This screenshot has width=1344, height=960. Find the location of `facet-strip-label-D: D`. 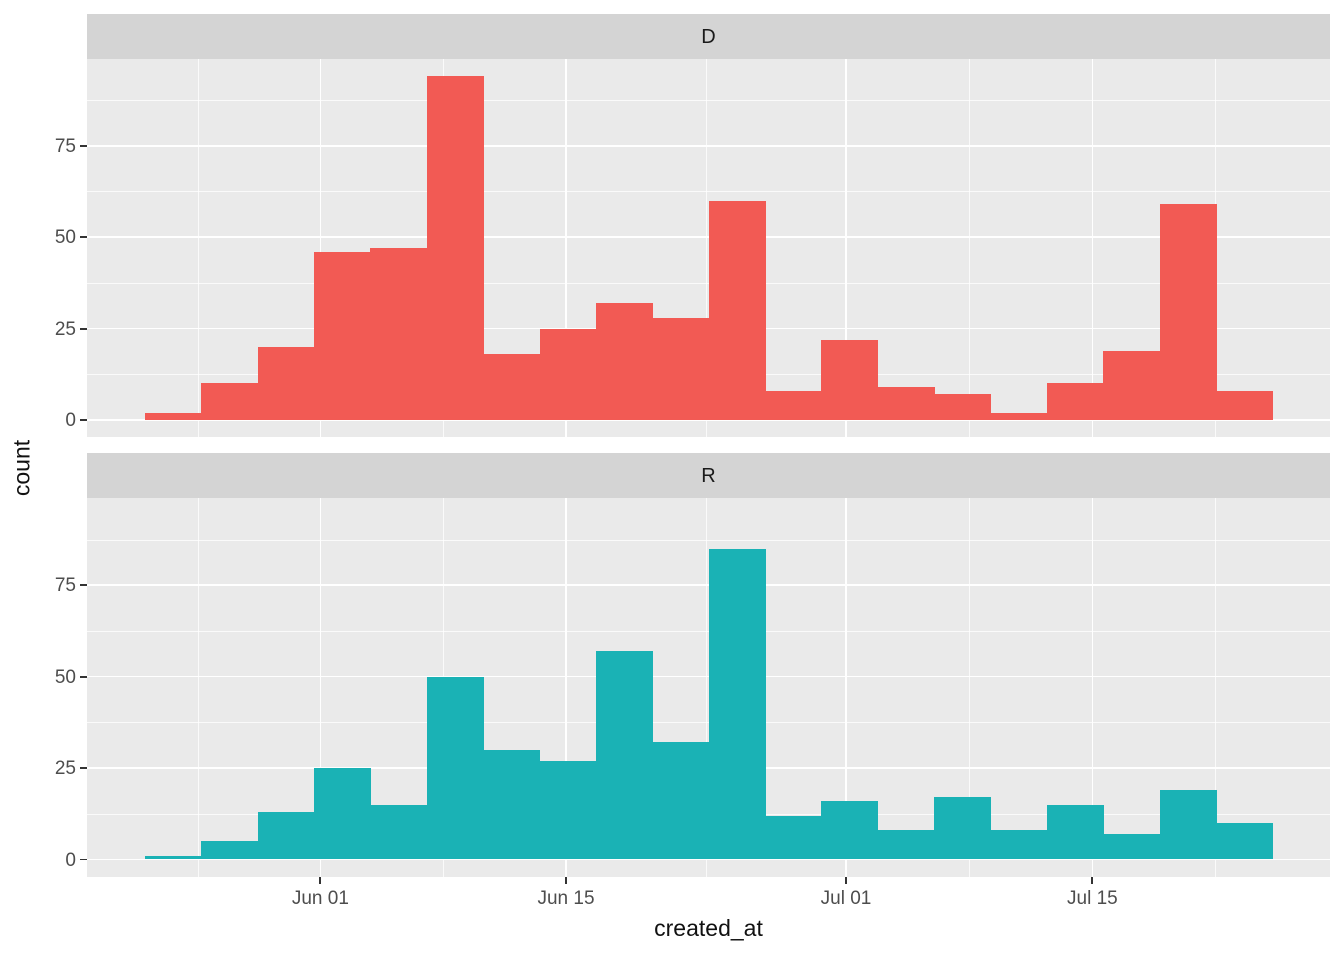

facet-strip-label-D: D is located at coordinates (708, 36).